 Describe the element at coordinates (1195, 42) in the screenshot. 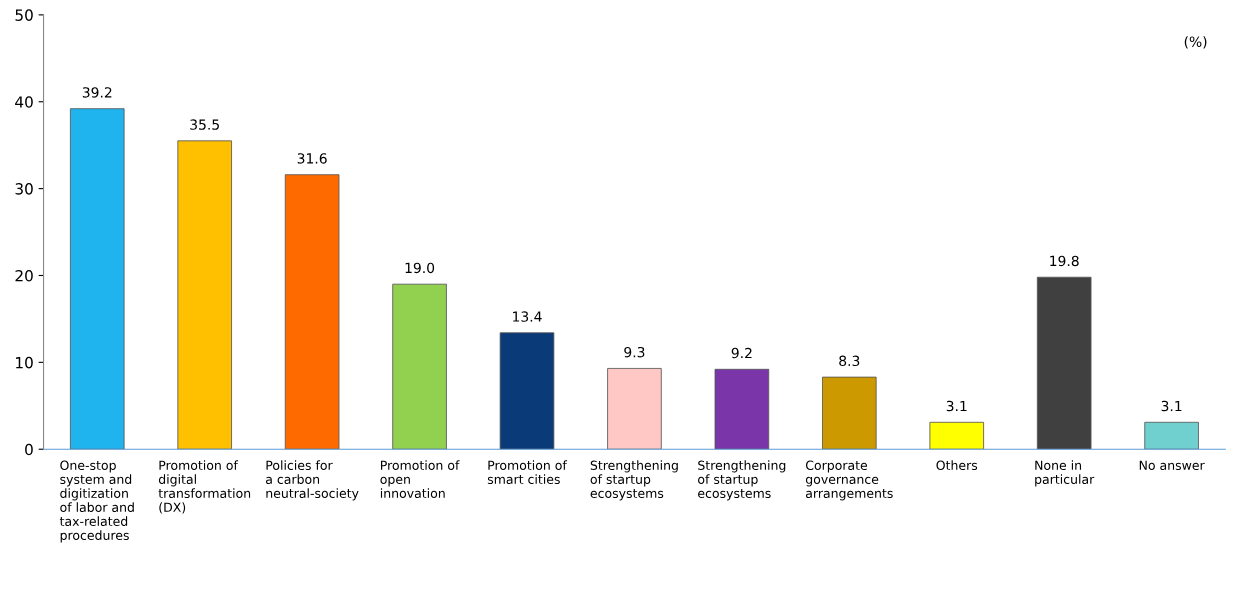

I see `annotation: (%)` at that location.